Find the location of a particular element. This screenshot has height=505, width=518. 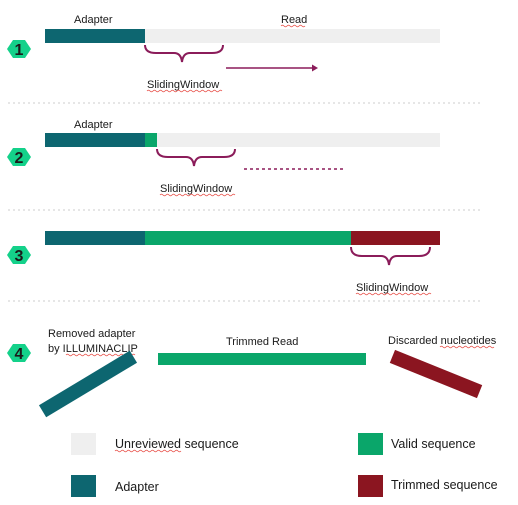

step-3-number: 3 is located at coordinates (19, 256).